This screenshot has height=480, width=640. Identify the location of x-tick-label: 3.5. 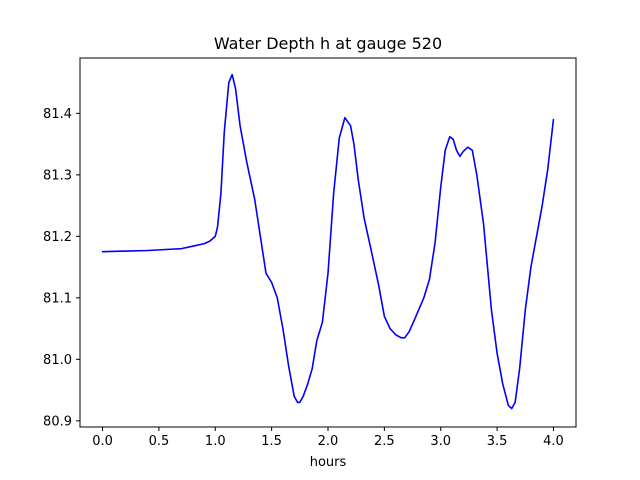
(497, 441).